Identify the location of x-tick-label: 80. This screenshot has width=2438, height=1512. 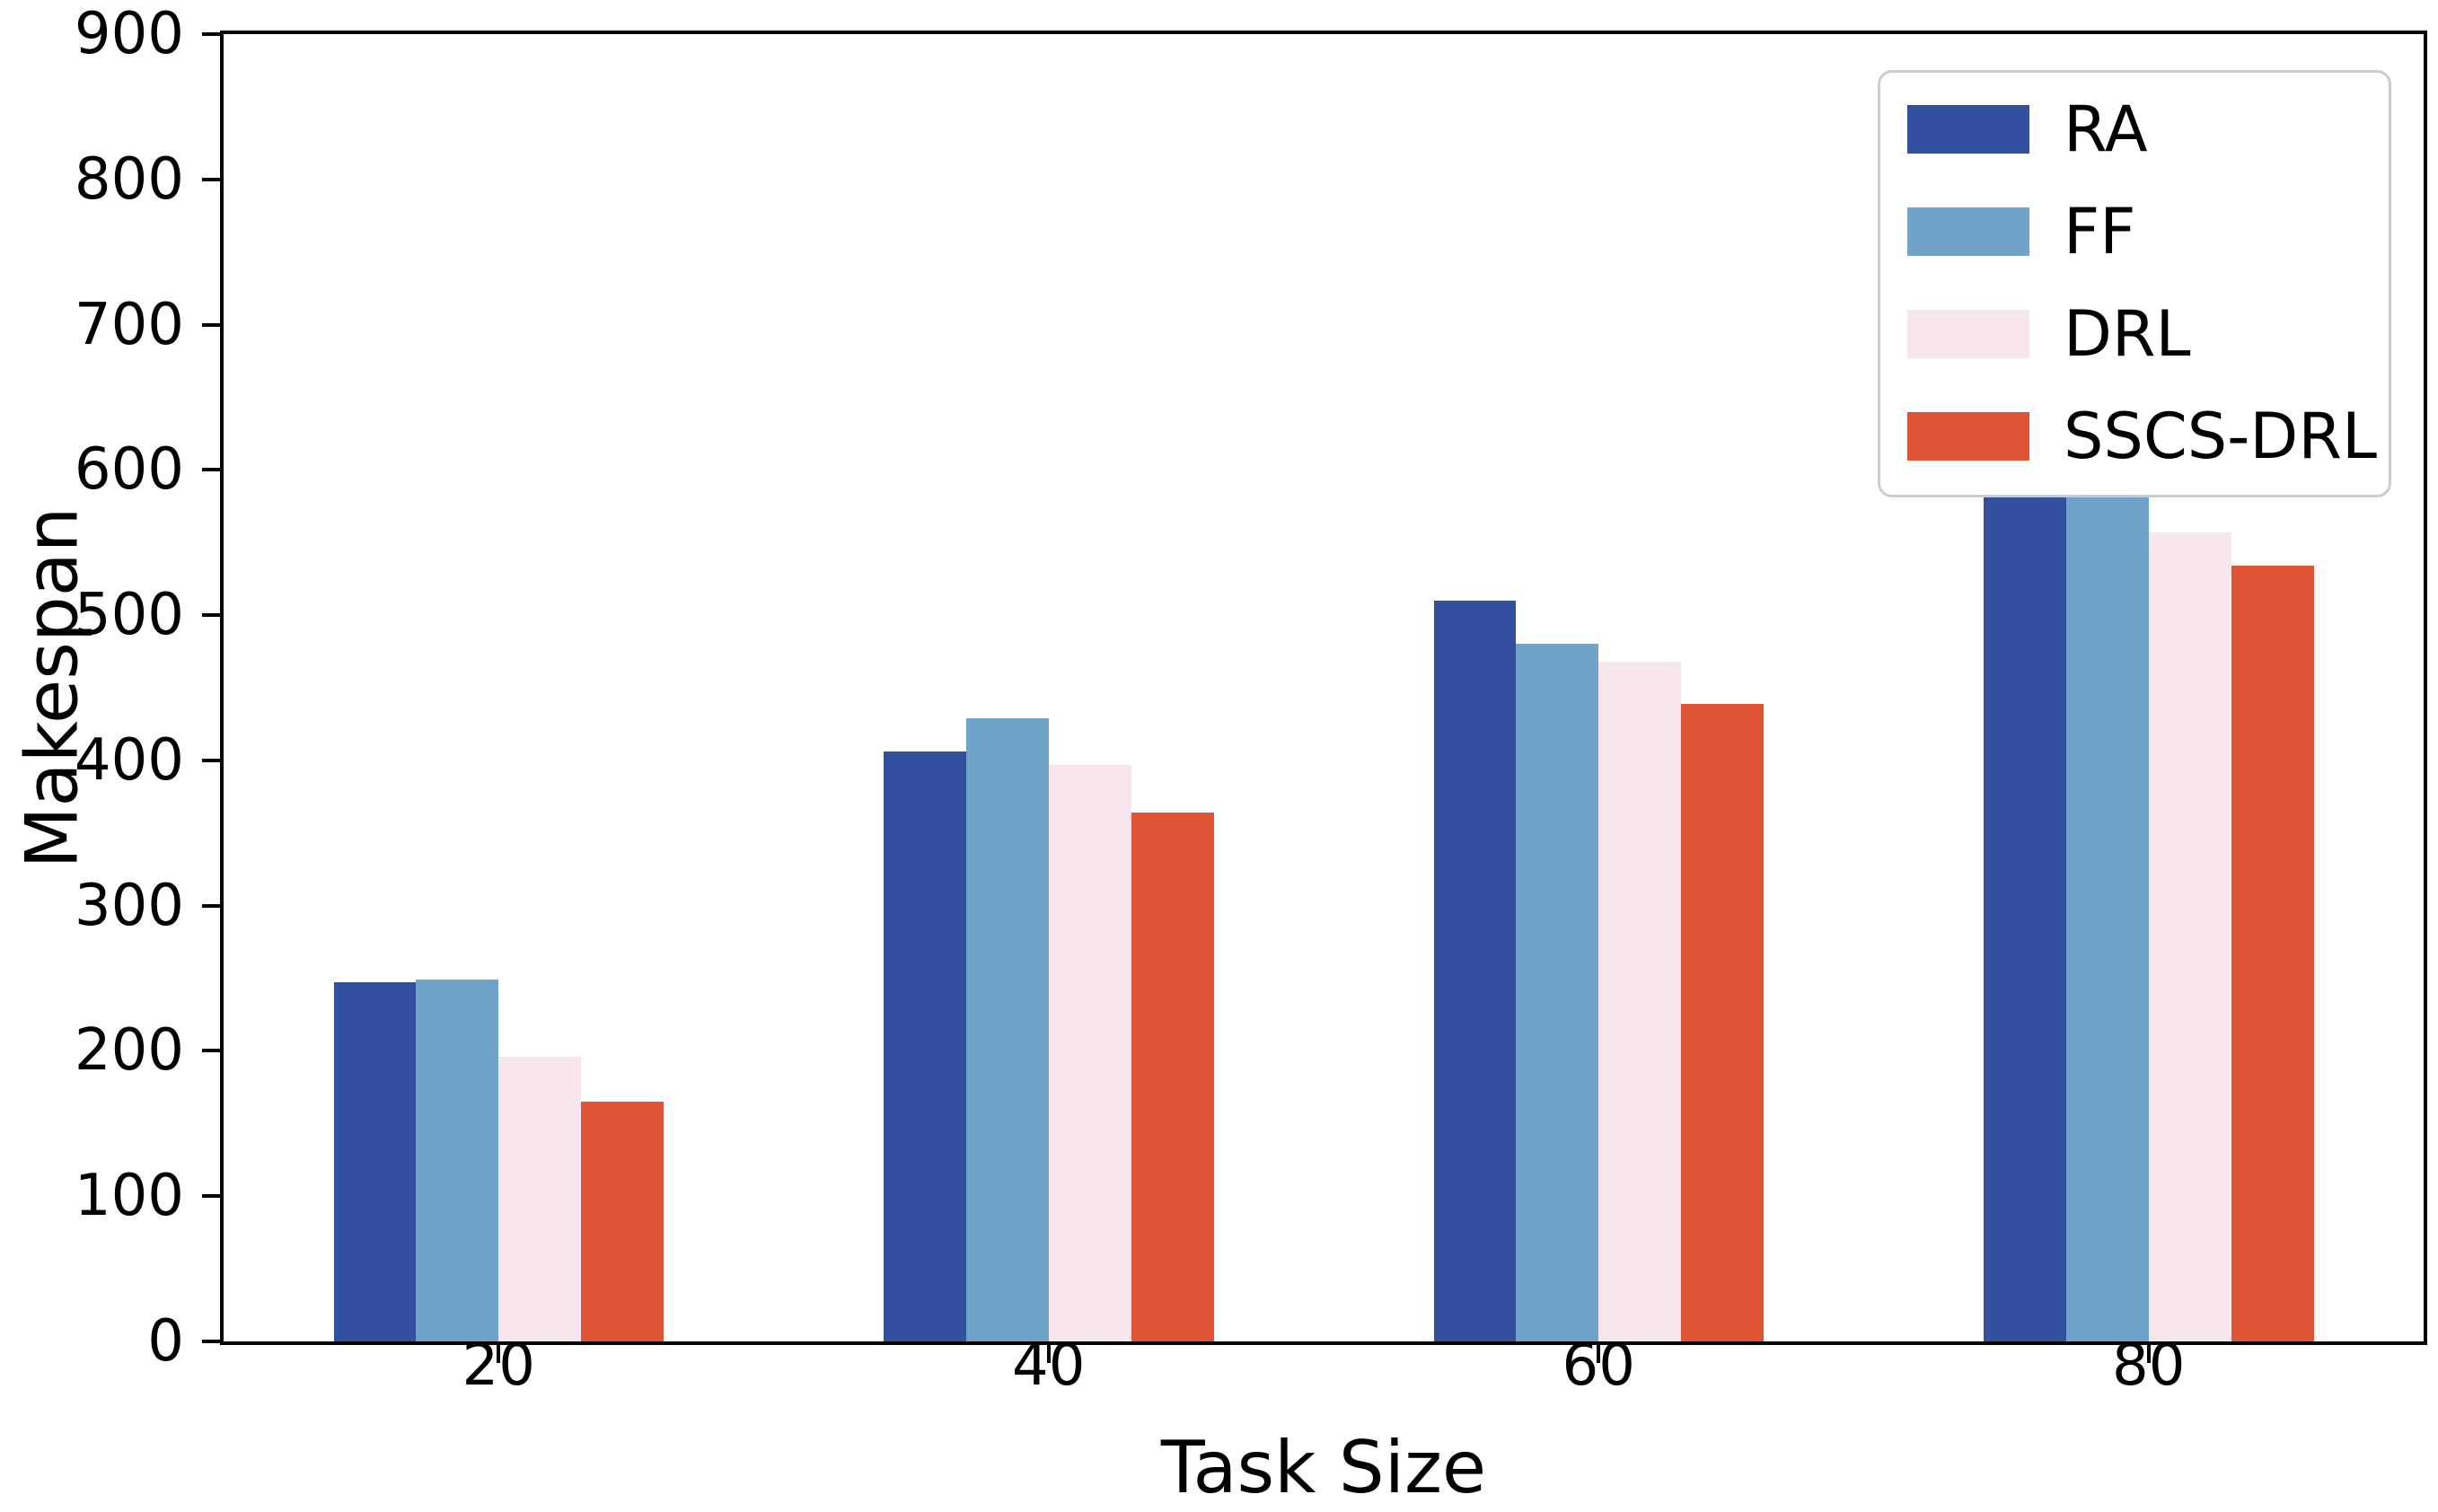
(2149, 1365).